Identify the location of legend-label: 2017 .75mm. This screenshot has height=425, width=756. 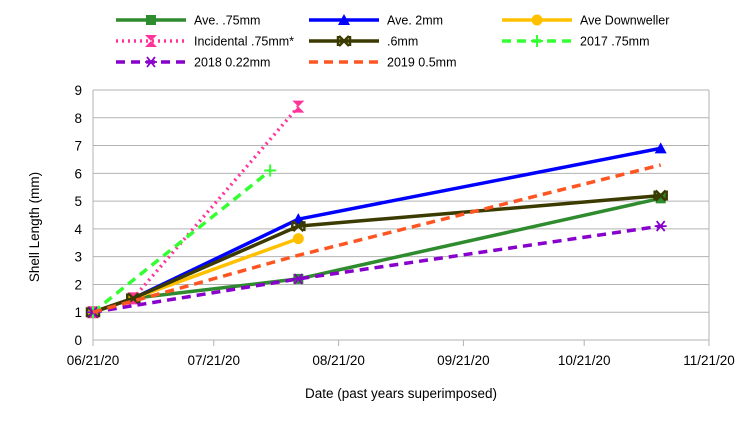
(614, 42).